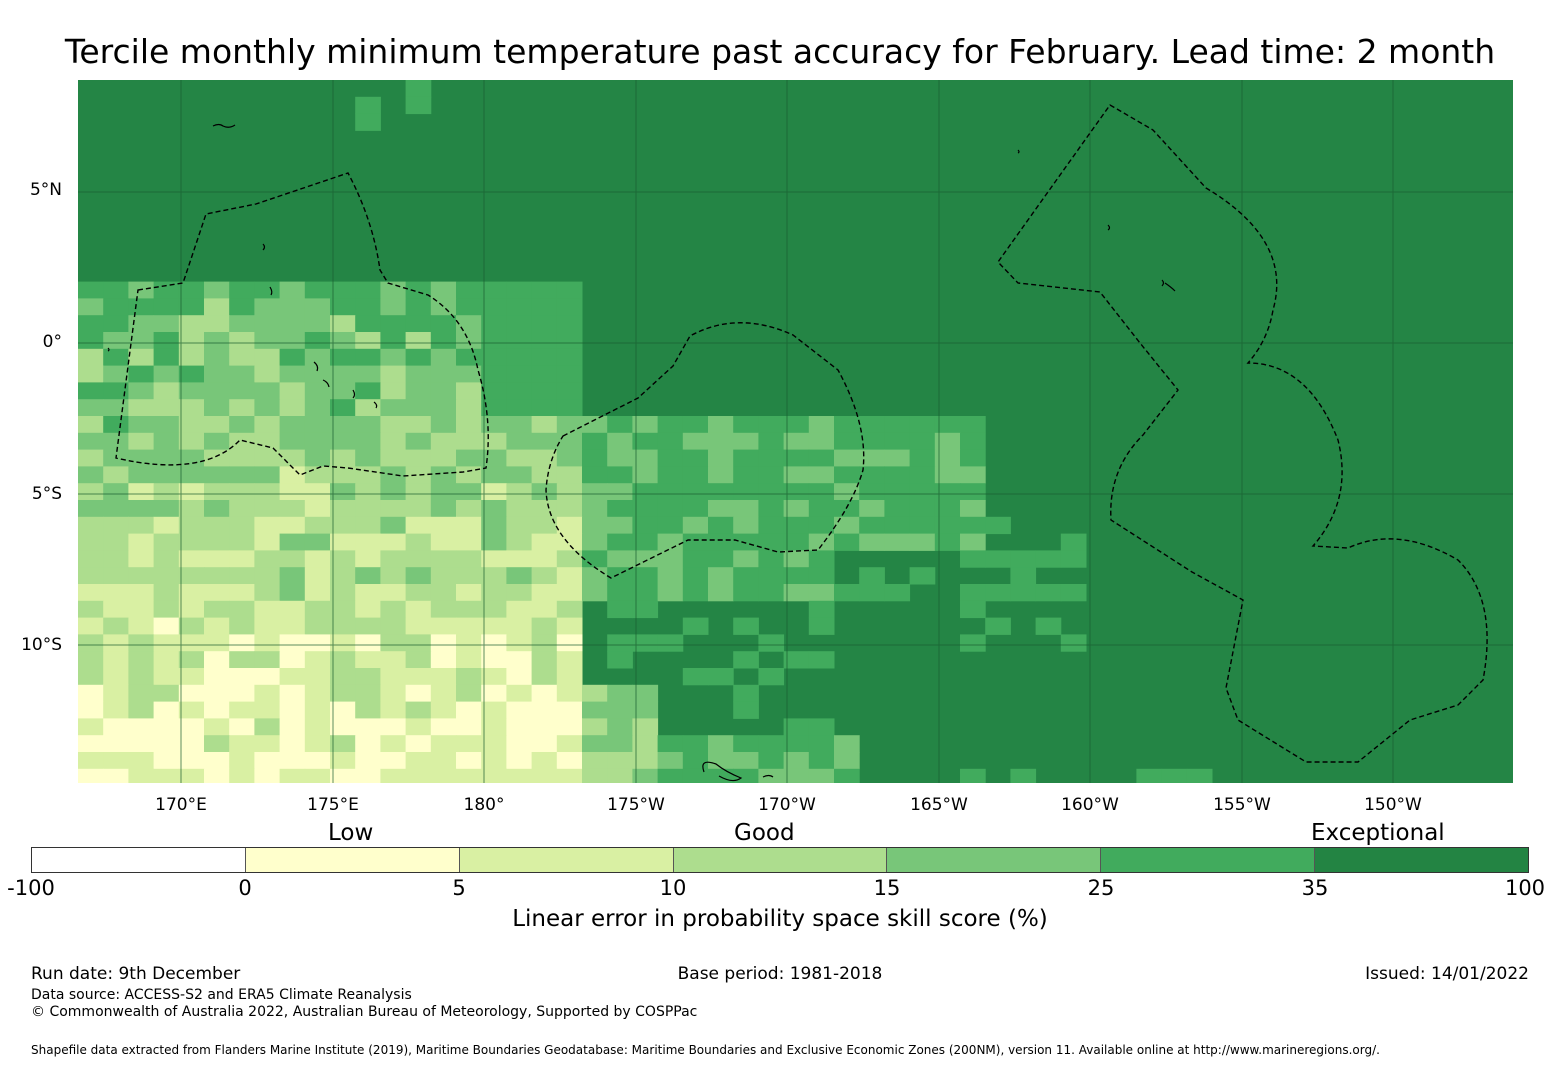 The width and height of the screenshot is (1560, 1065). I want to click on lon-label-160w: 160°W, so click(1090, 805).